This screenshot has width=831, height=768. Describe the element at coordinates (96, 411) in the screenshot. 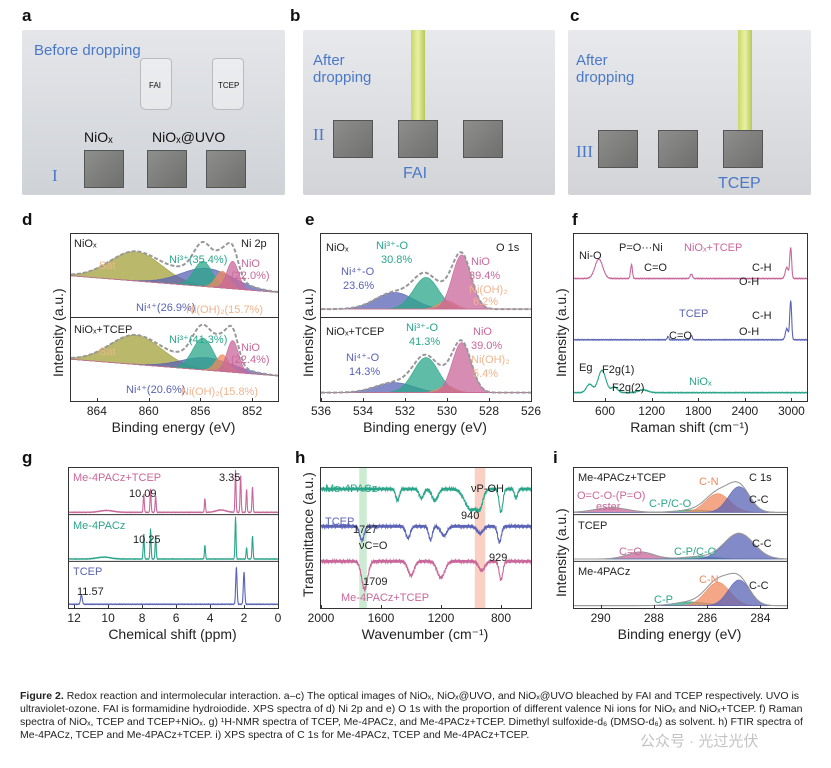

I see `x-tick-label: 864` at that location.